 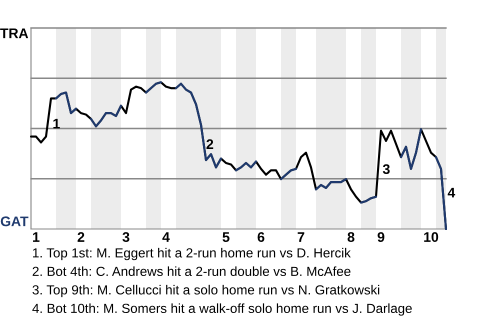 What do you see at coordinates (386, 169) in the screenshot?
I see `annotation: 3` at bounding box center [386, 169].